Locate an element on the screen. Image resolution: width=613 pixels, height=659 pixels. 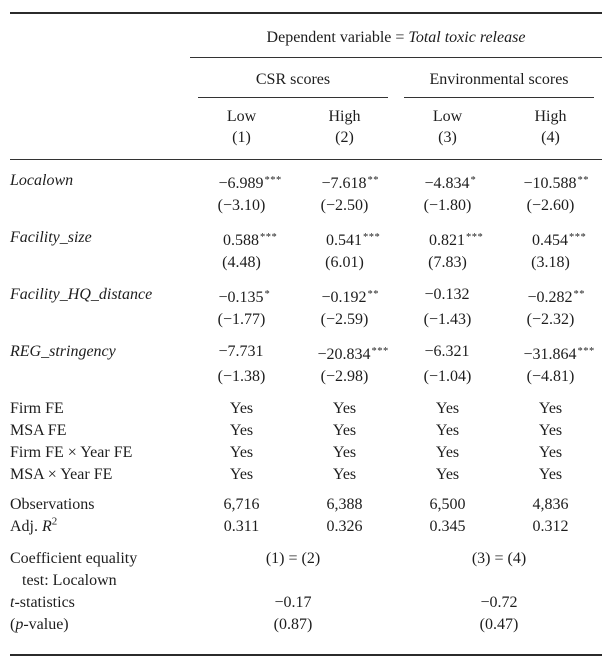
tstat-cell: (−1.04) is located at coordinates (447, 376).